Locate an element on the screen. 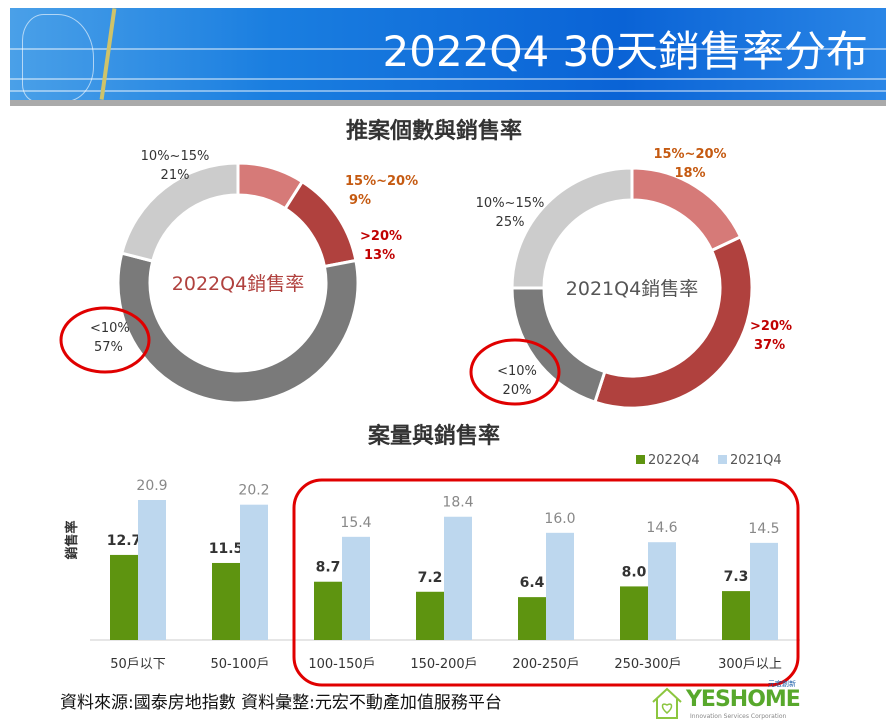 The height and width of the screenshot is (728, 896). data-label: 18.4 is located at coordinates (457, 503).